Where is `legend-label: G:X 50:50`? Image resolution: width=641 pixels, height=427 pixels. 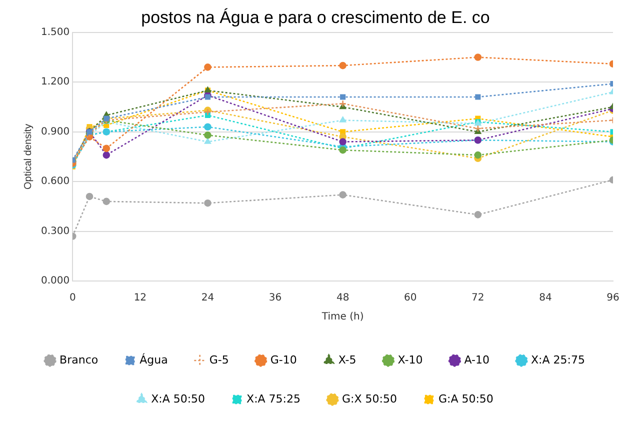
legend-label: G:X 50:50 is located at coordinates (369, 399).